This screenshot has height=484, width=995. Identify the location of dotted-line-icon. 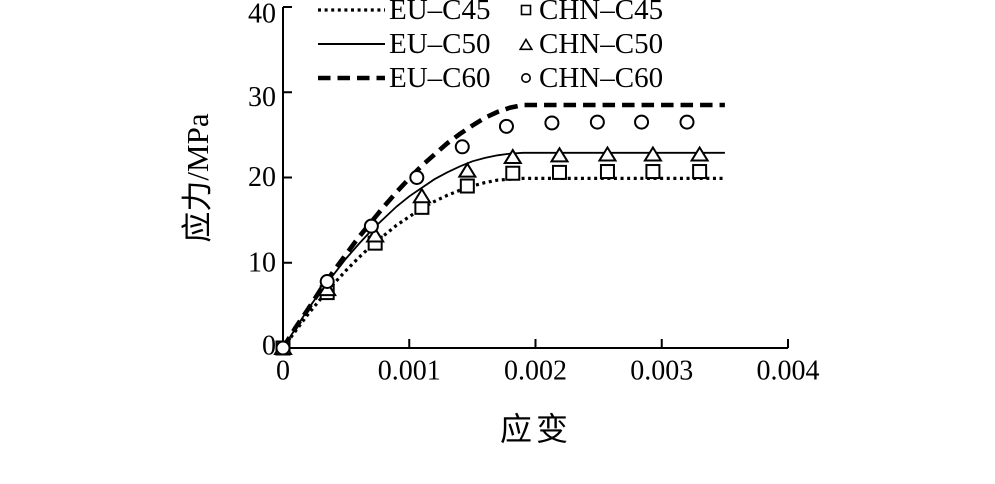
(351, 10).